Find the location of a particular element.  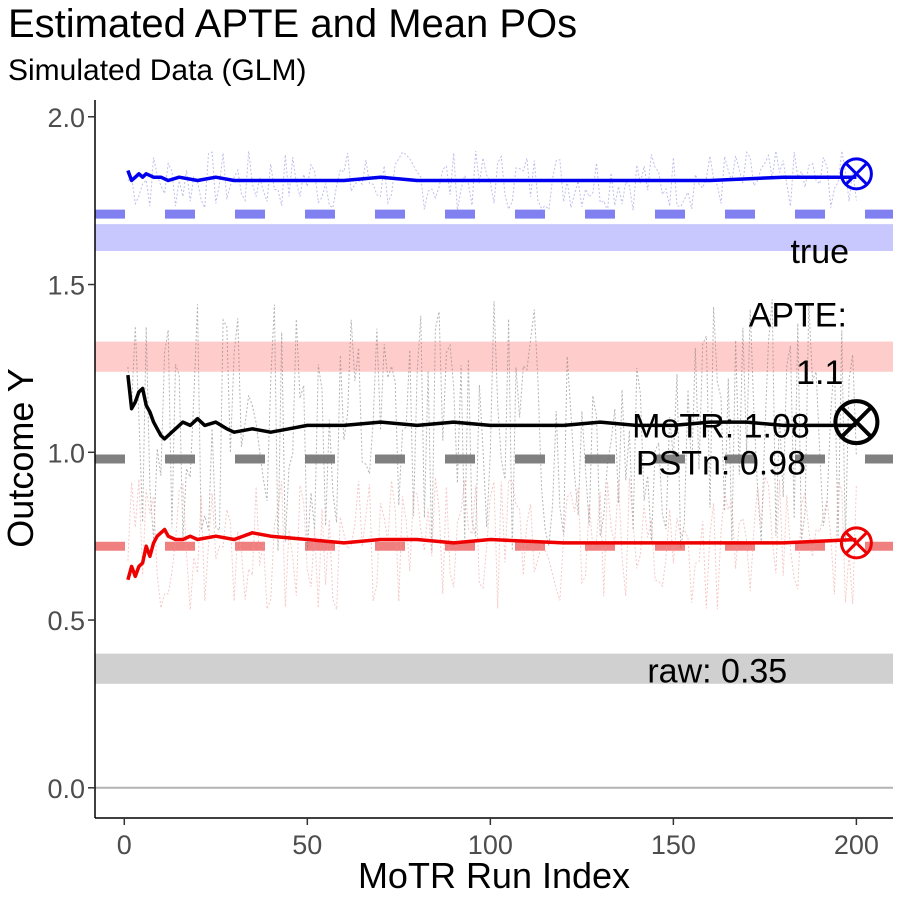

y-tick-label: 0.5 is located at coordinates (66, 621).